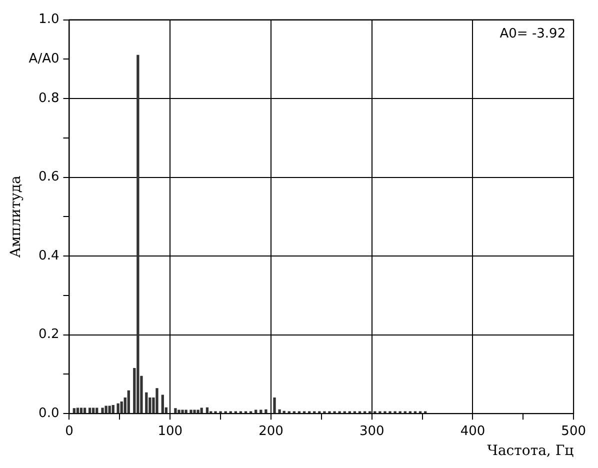 This screenshot has width=598, height=468. What do you see at coordinates (49, 20) in the screenshot?
I see `y-tick-label: 1.0` at bounding box center [49, 20].